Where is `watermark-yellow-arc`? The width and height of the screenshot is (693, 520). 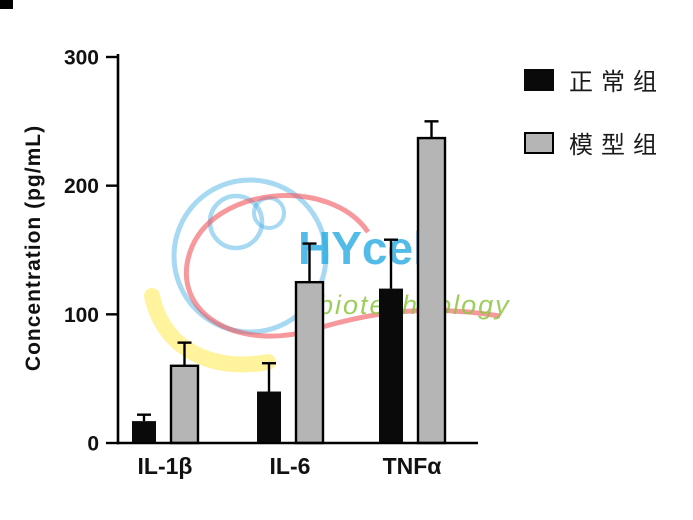 watermark-yellow-arc is located at coordinates (210, 330).